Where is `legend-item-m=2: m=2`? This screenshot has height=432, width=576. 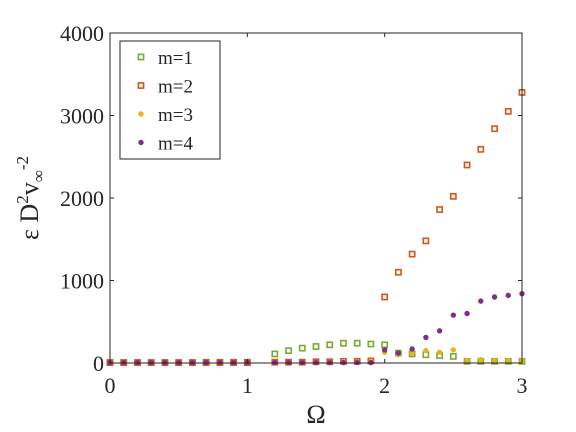 legend-item-m=2: m=2 is located at coordinates (165, 87).